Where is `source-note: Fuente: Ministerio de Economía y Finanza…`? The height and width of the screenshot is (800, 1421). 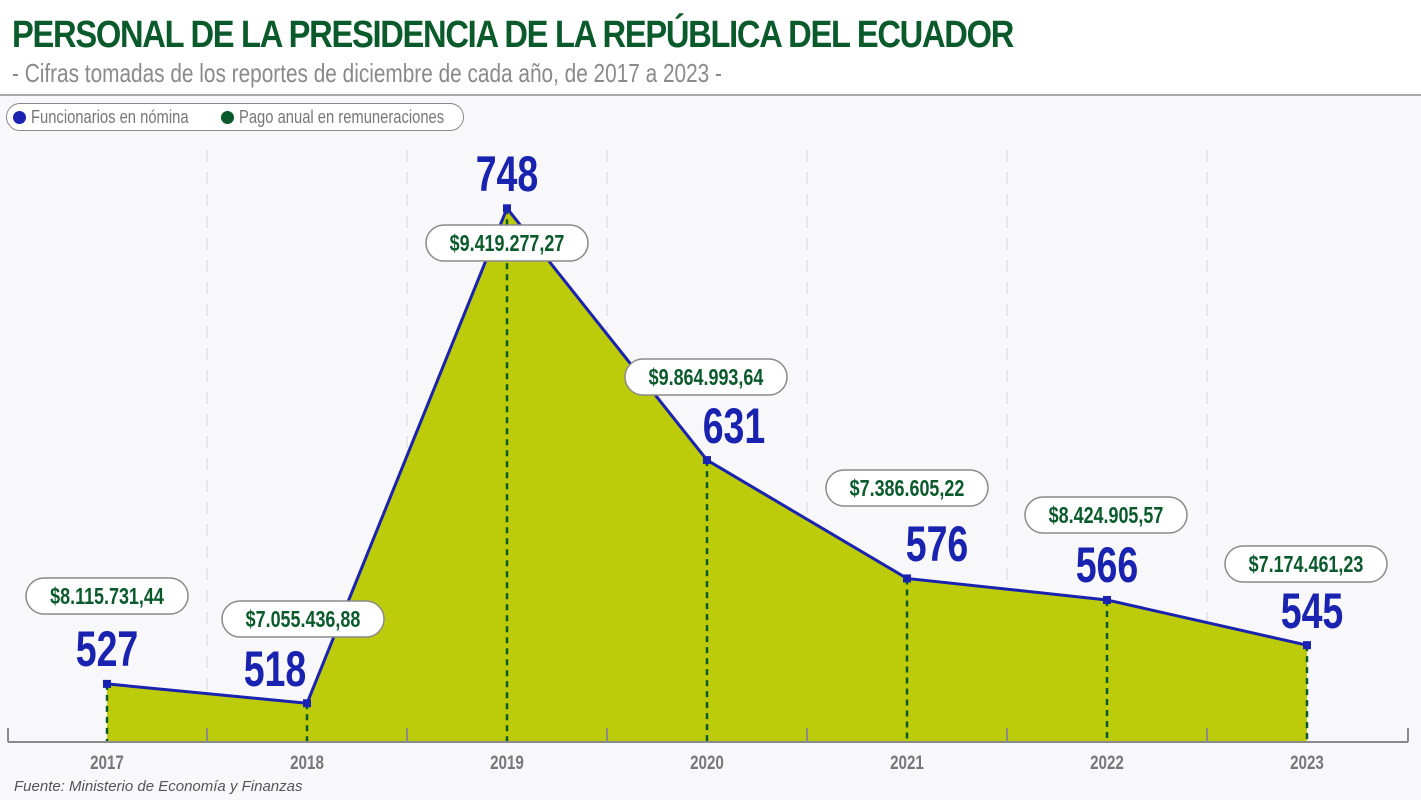
source-note: Fuente: Ministerio de Economía y Finanza… is located at coordinates (158, 786).